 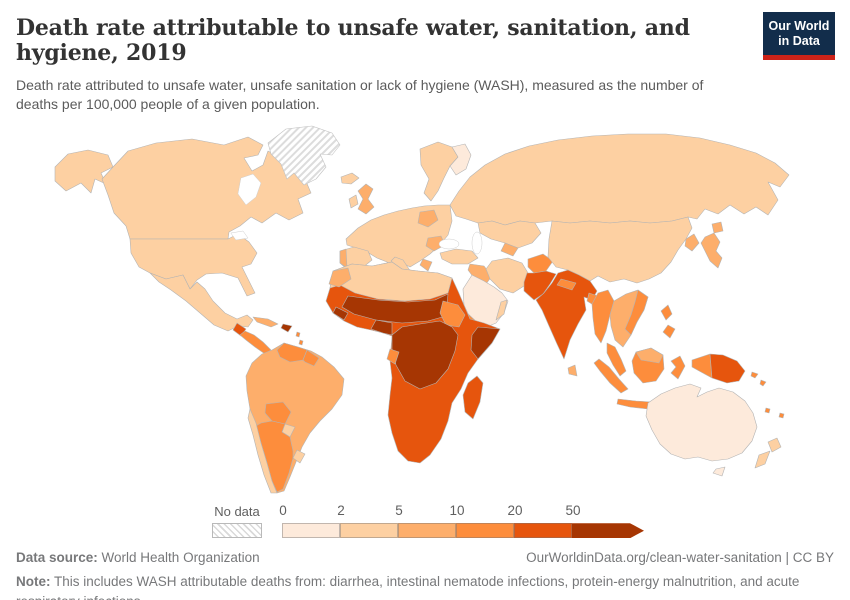 I want to click on data-source-label: Data source:, so click(x=57, y=558).